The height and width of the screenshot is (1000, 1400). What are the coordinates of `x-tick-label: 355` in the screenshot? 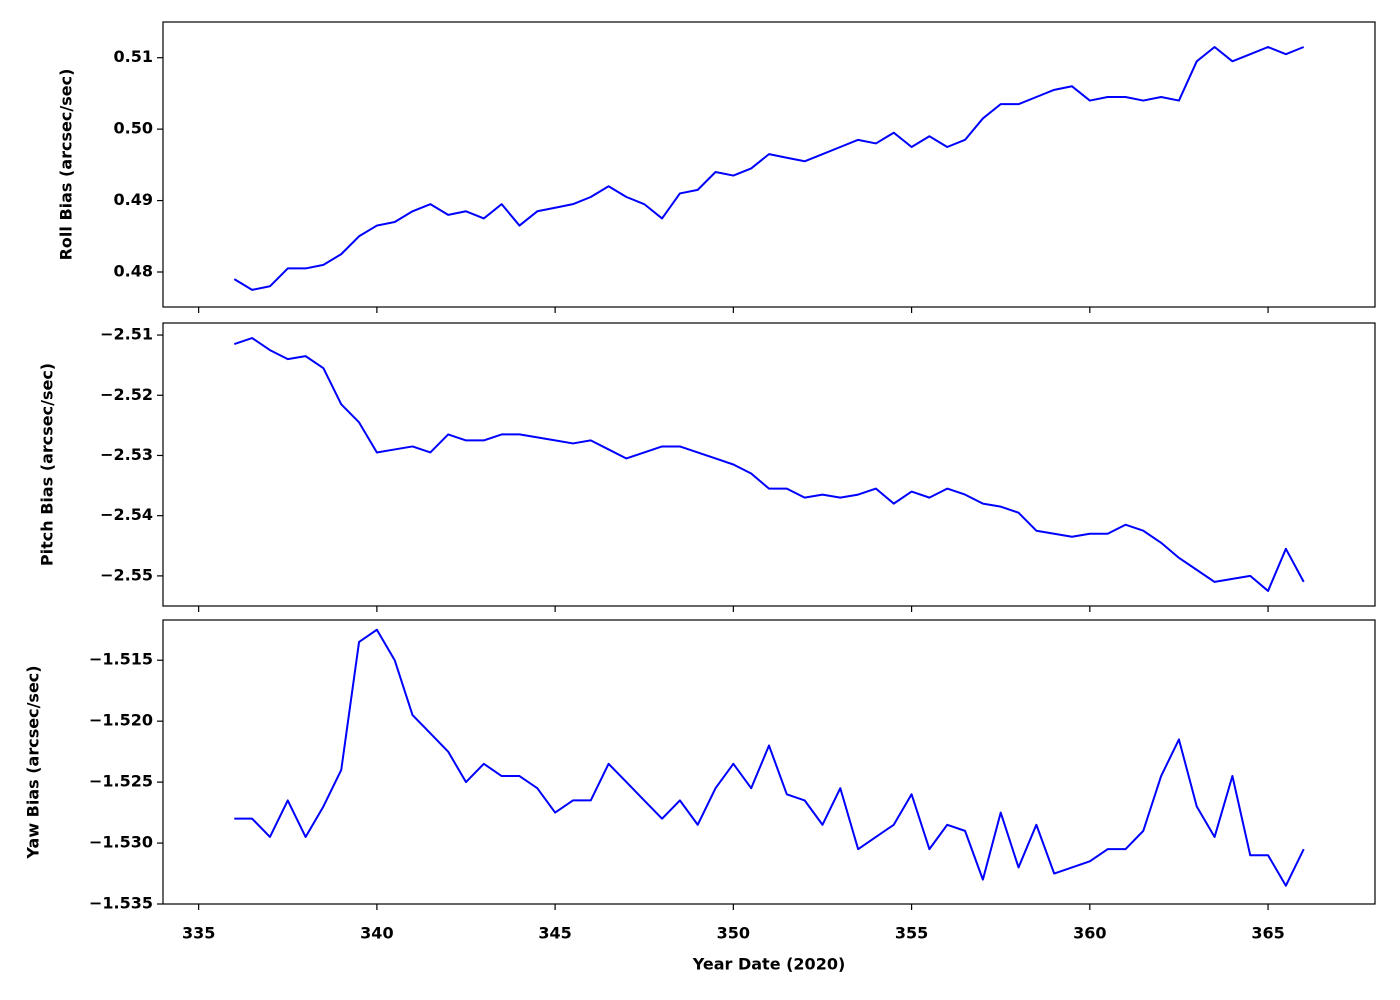 It's located at (911, 933).